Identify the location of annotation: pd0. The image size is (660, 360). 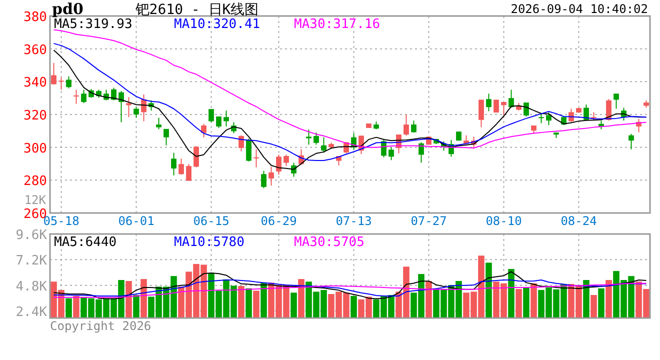
(68, 9).